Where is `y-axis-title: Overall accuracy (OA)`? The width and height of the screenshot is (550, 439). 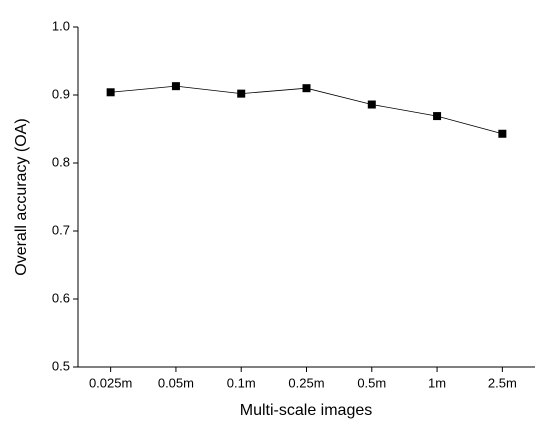
y-axis-title: Overall accuracy (OA) is located at coordinates (21, 196).